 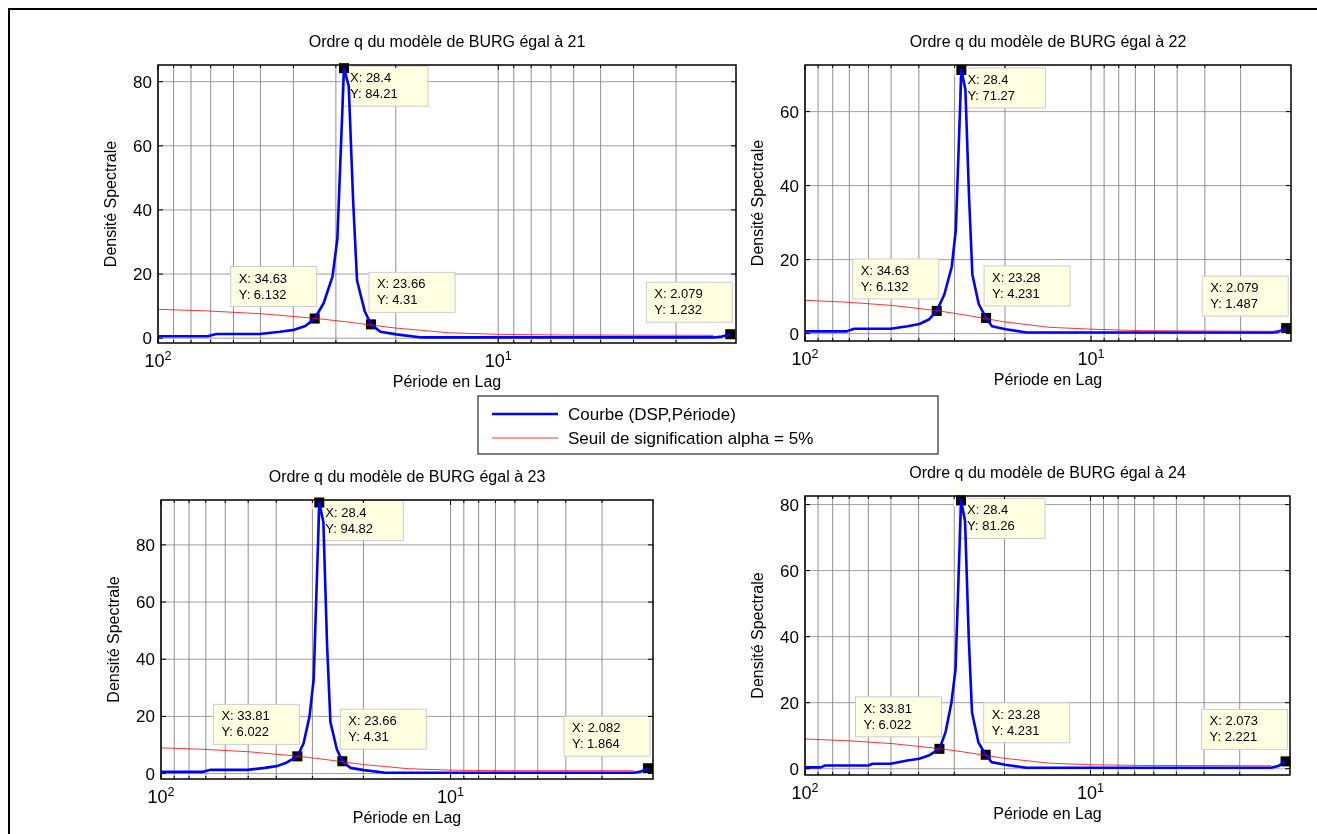 I want to click on chart-title: Ordre q du modèle de BURG égal à 22, so click(x=1048, y=41).